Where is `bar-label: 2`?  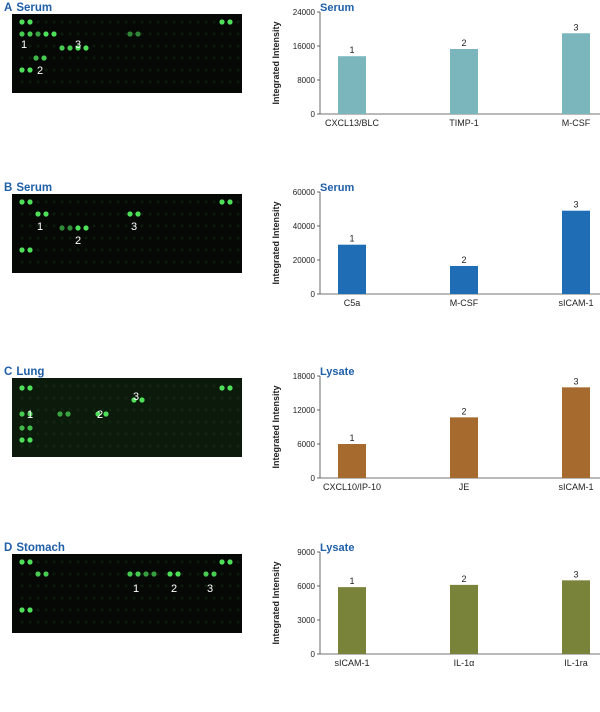
bar-label: 2 is located at coordinates (463, 411).